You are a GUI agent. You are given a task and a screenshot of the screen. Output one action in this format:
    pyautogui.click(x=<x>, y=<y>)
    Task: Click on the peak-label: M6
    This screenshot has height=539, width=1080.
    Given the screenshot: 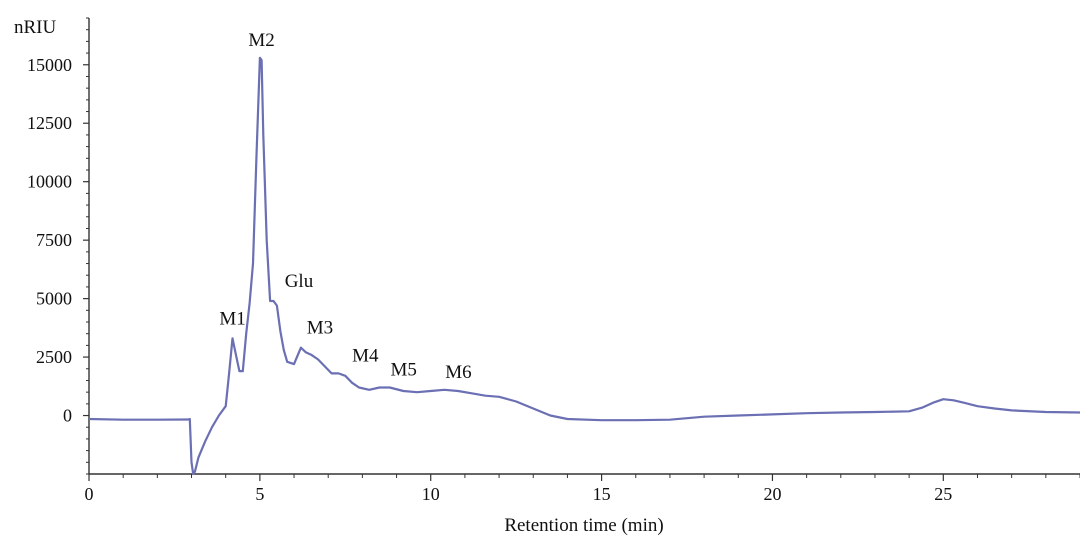 What is the action you would take?
    pyautogui.click(x=458, y=372)
    